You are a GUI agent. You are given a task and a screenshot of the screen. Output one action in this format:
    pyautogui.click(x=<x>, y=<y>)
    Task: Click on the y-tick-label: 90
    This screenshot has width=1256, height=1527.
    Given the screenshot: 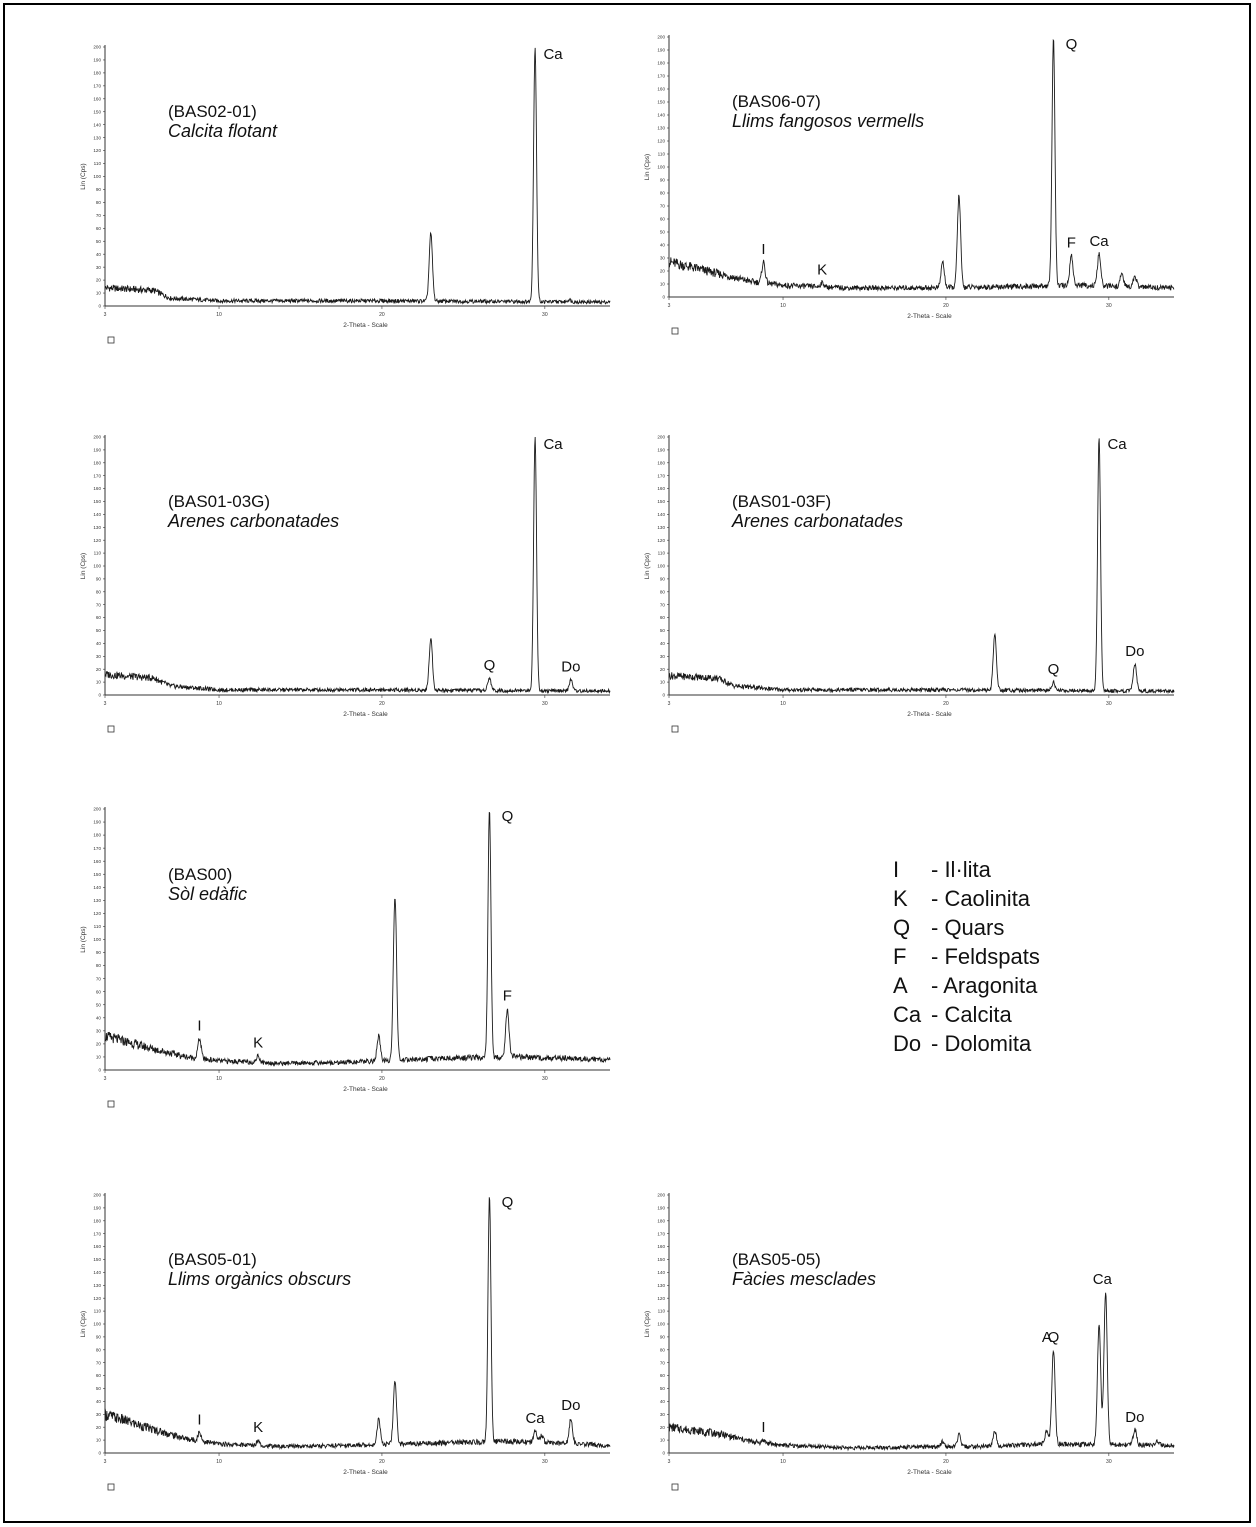 What is the action you would take?
    pyautogui.click(x=99, y=189)
    